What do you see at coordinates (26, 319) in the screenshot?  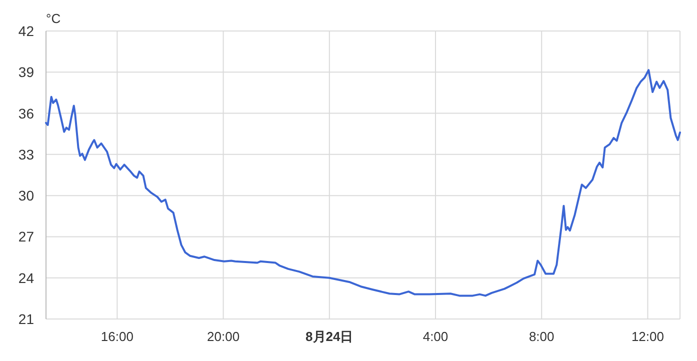 I see `y-tick-label: 21` at bounding box center [26, 319].